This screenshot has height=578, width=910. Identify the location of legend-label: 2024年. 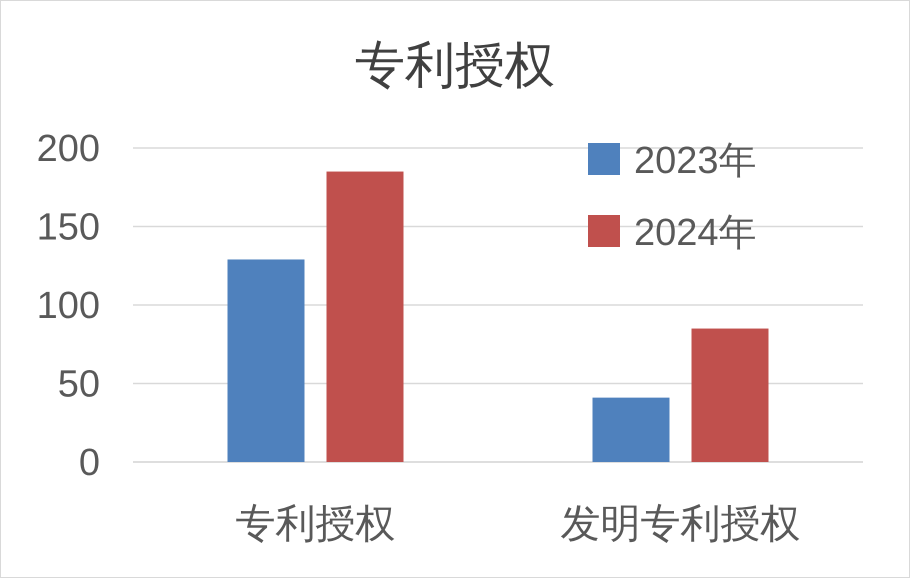
(695, 233).